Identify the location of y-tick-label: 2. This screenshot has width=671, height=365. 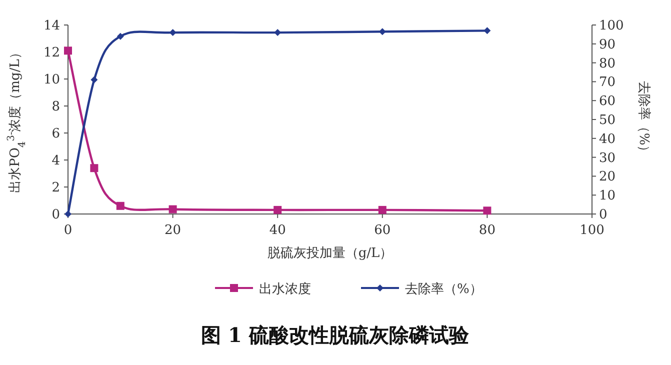
(56, 188).